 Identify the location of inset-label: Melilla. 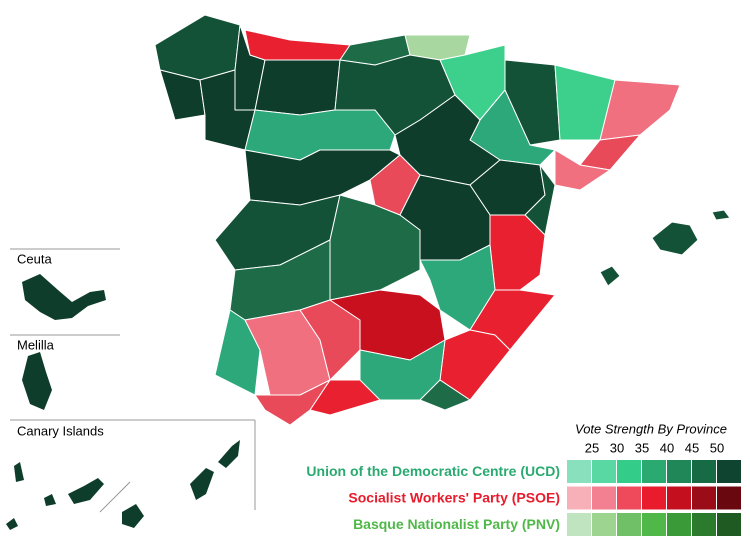
(36, 344).